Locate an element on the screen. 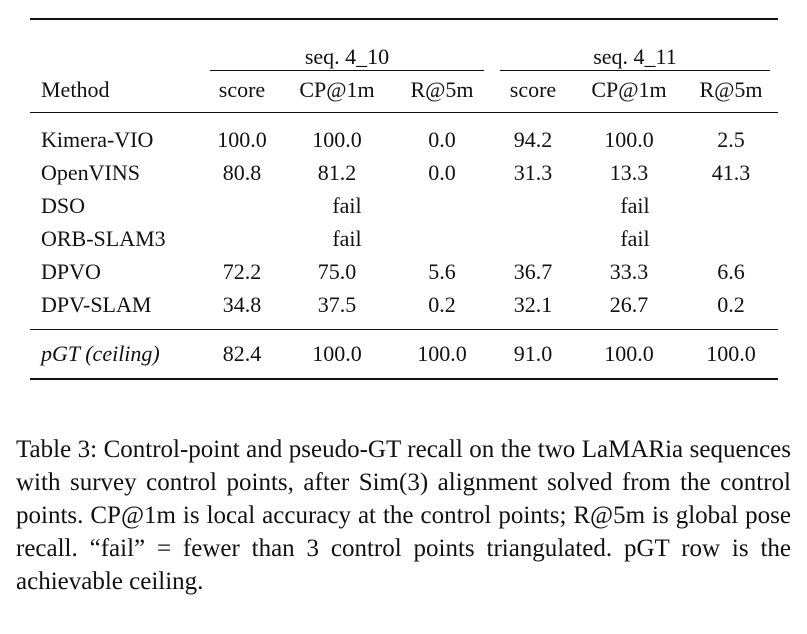 This screenshot has width=807, height=634. table-row: OpenVINS 80.8 81.2 0.0 31.3 13.3 41.3 is located at coordinates (404, 172).